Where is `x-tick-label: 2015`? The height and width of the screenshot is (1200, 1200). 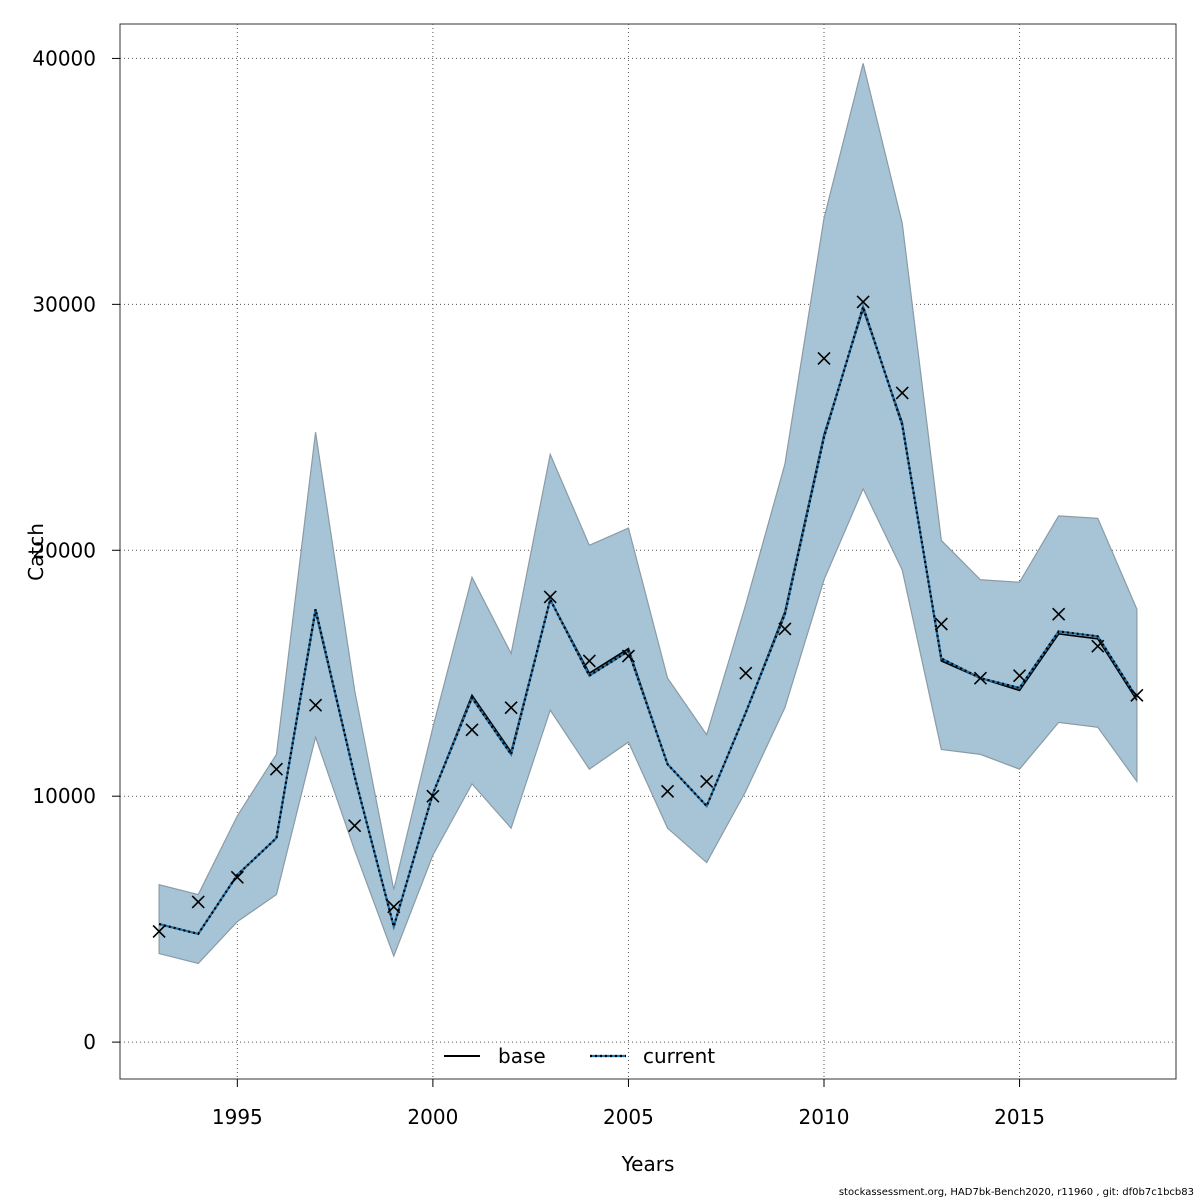 x-tick-label: 2015 is located at coordinates (1019, 1117).